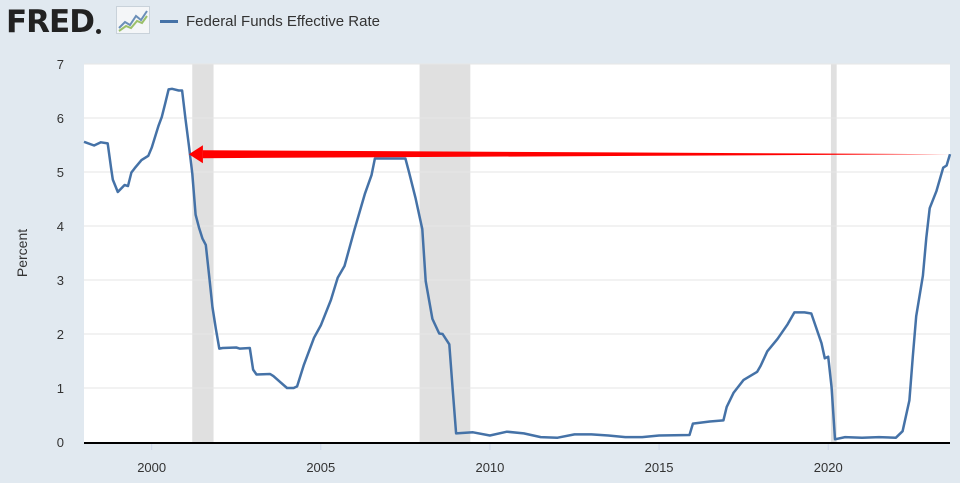 This screenshot has width=960, height=483. What do you see at coordinates (576, 154) in the screenshot?
I see `annotation-arrow-shaft` at bounding box center [576, 154].